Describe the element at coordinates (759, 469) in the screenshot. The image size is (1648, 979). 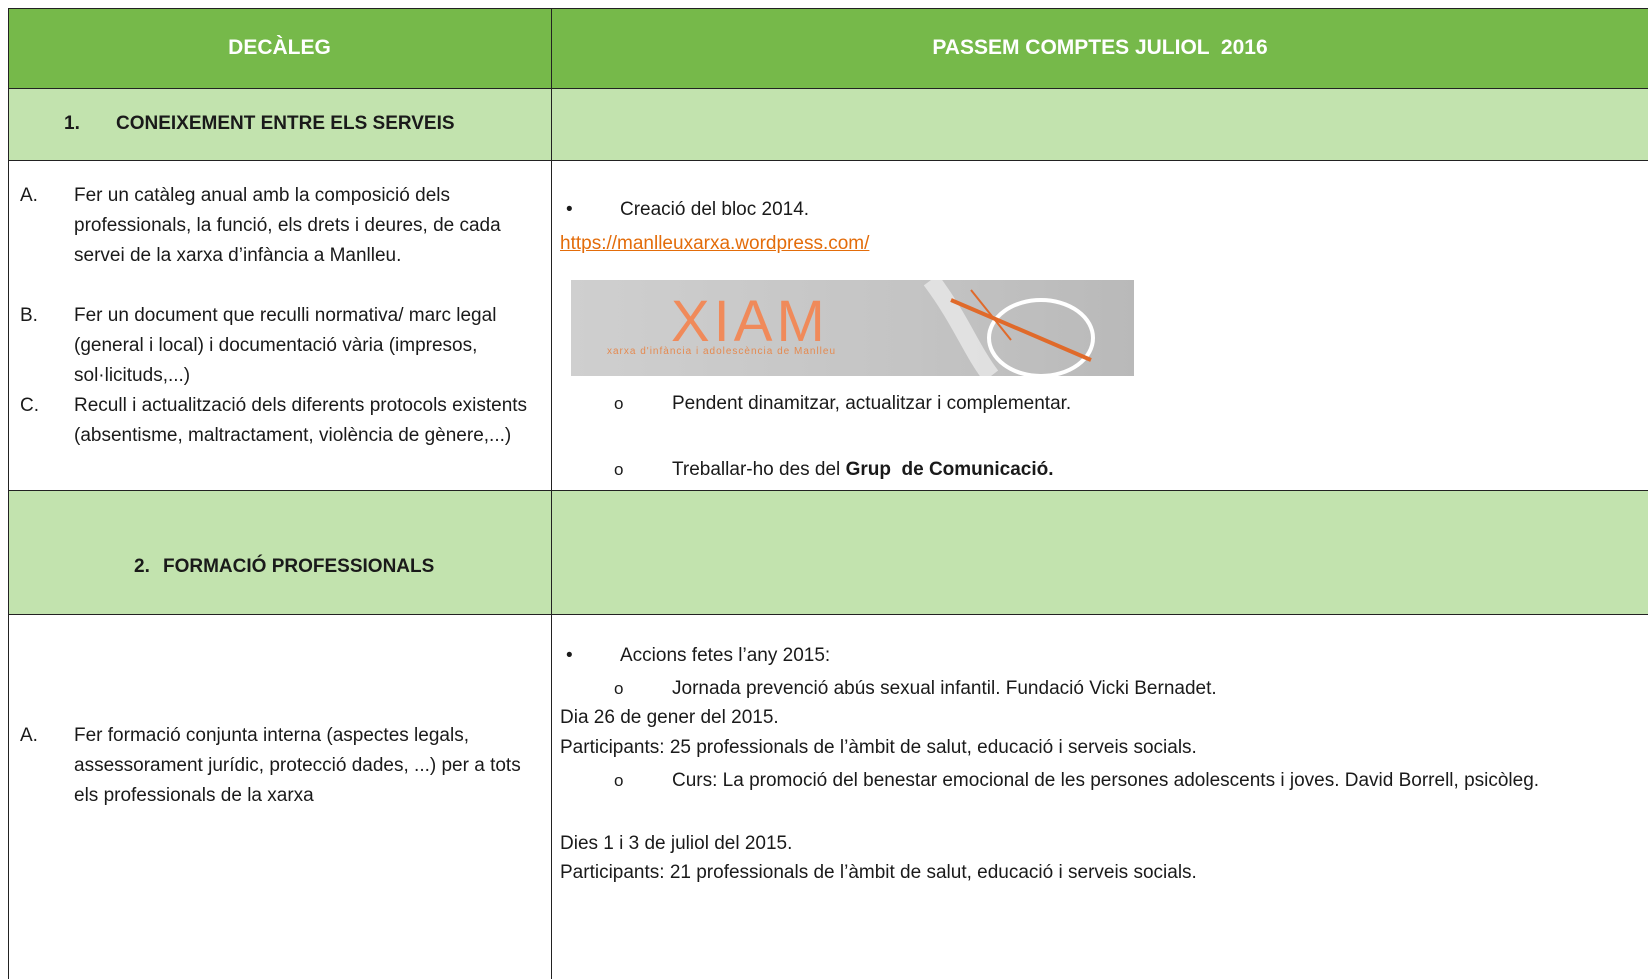
I see `subitem-plain: Treballar-ho des del` at that location.